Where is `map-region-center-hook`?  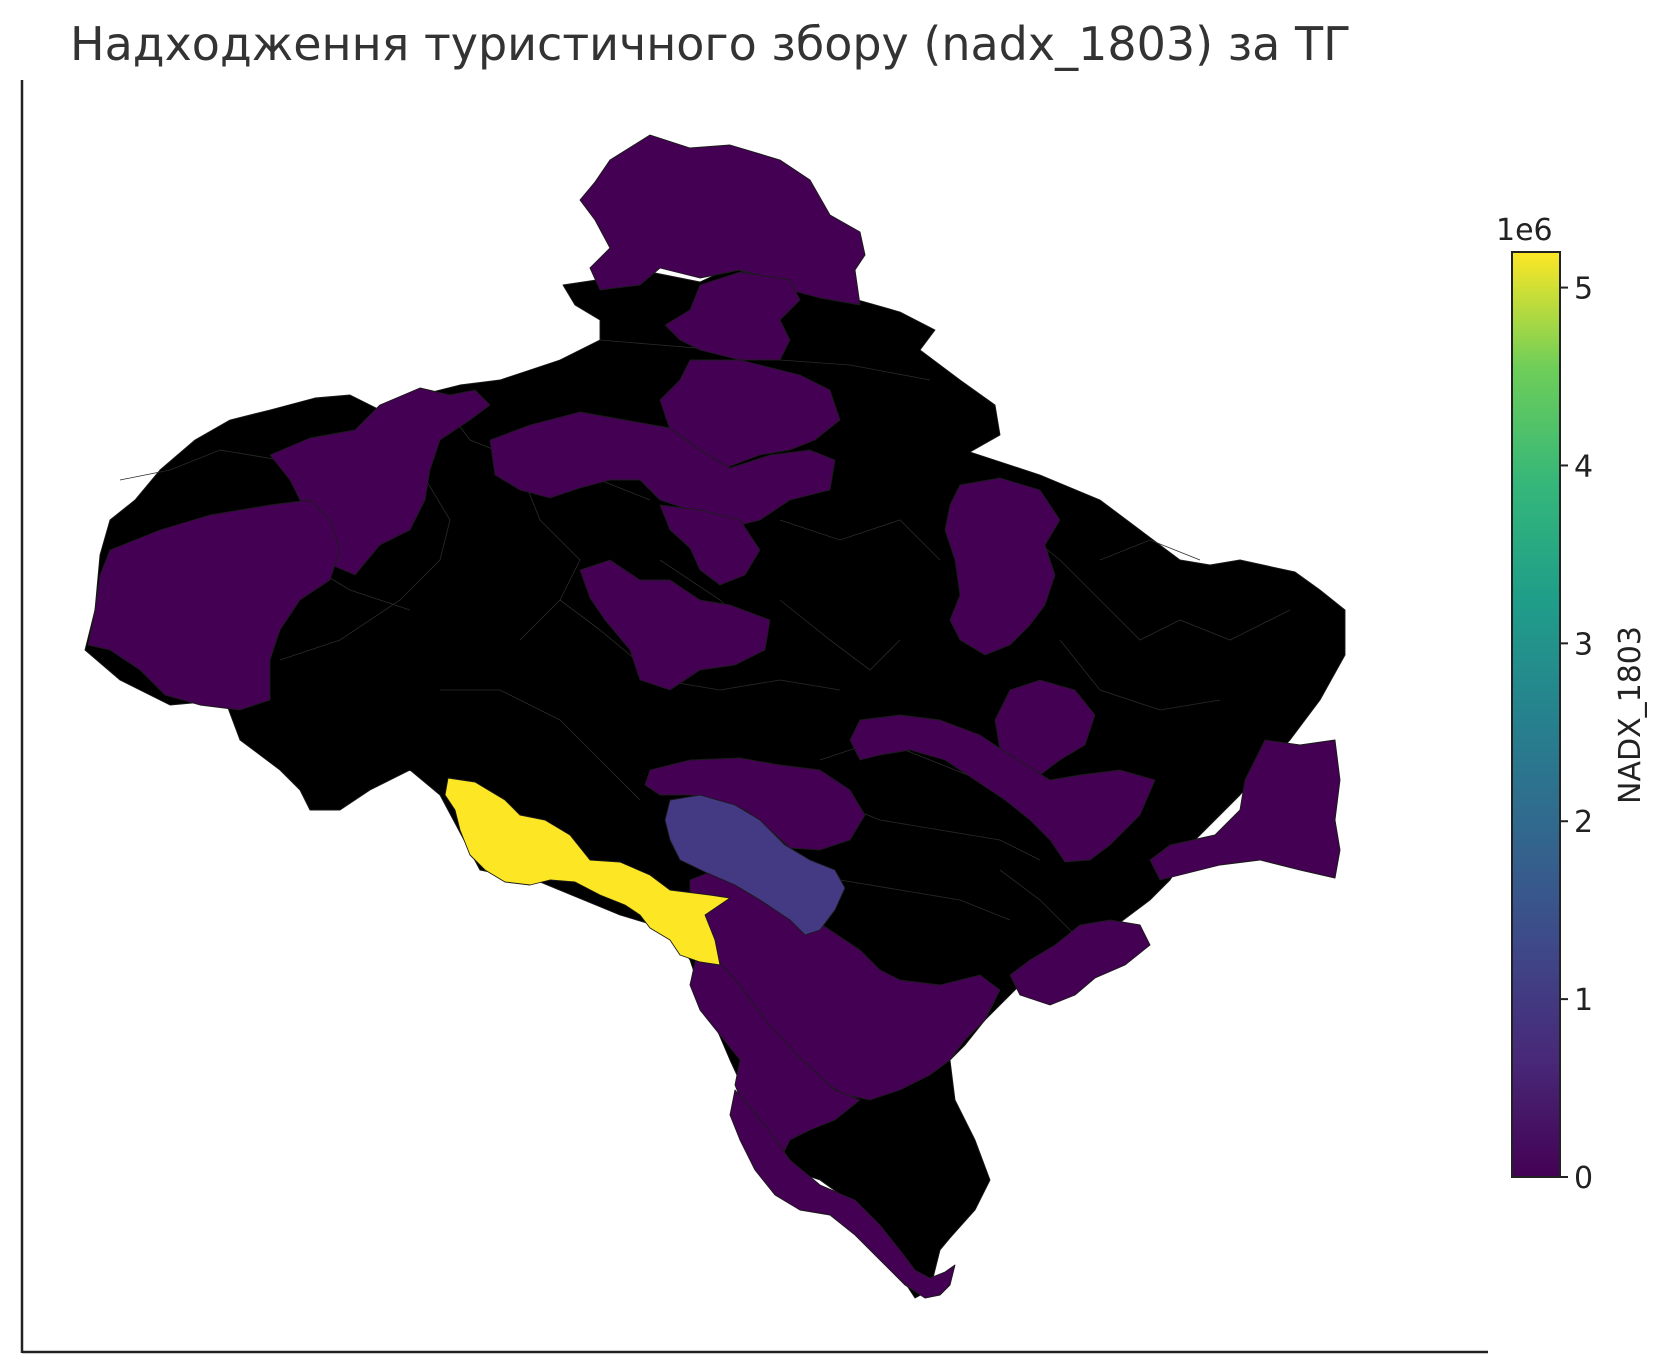 map-region-center-hook is located at coordinates (710, 545).